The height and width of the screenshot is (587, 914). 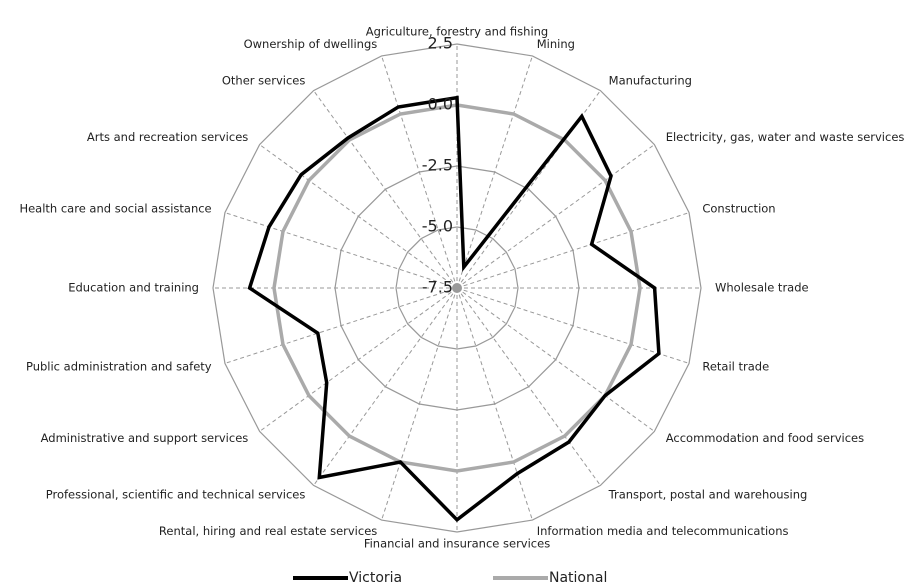 What do you see at coordinates (437, 287) in the screenshot?
I see `tick-label: -7.5` at bounding box center [437, 287].